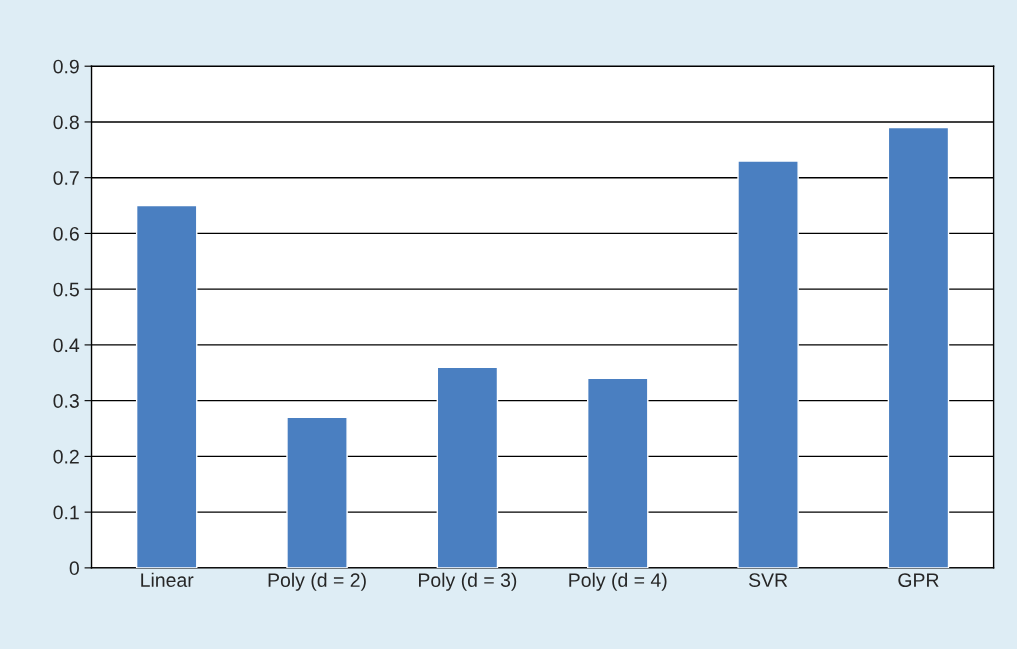 The image size is (1017, 649). What do you see at coordinates (66, 345) in the screenshot?
I see `y-tick-label: 0.4` at bounding box center [66, 345].